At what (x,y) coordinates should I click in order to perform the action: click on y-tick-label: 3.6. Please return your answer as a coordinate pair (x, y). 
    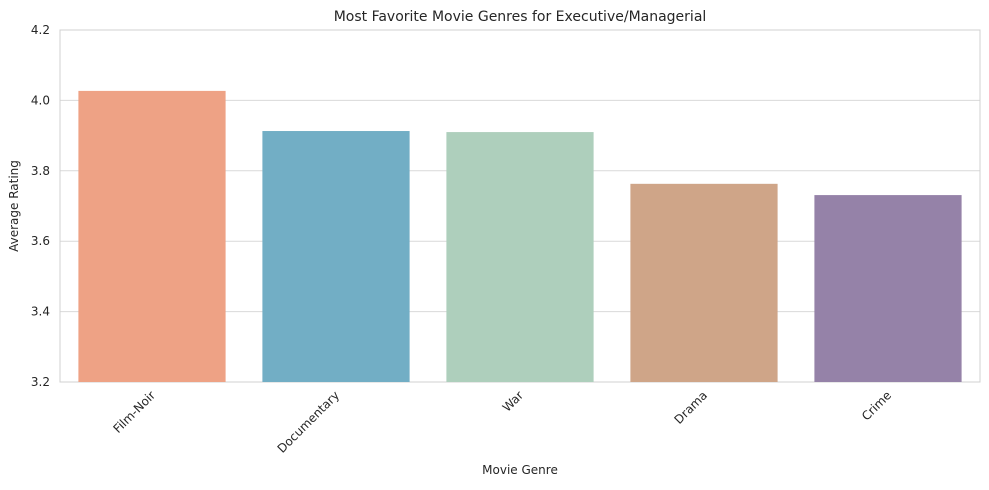
    Looking at the image, I should click on (40, 241).